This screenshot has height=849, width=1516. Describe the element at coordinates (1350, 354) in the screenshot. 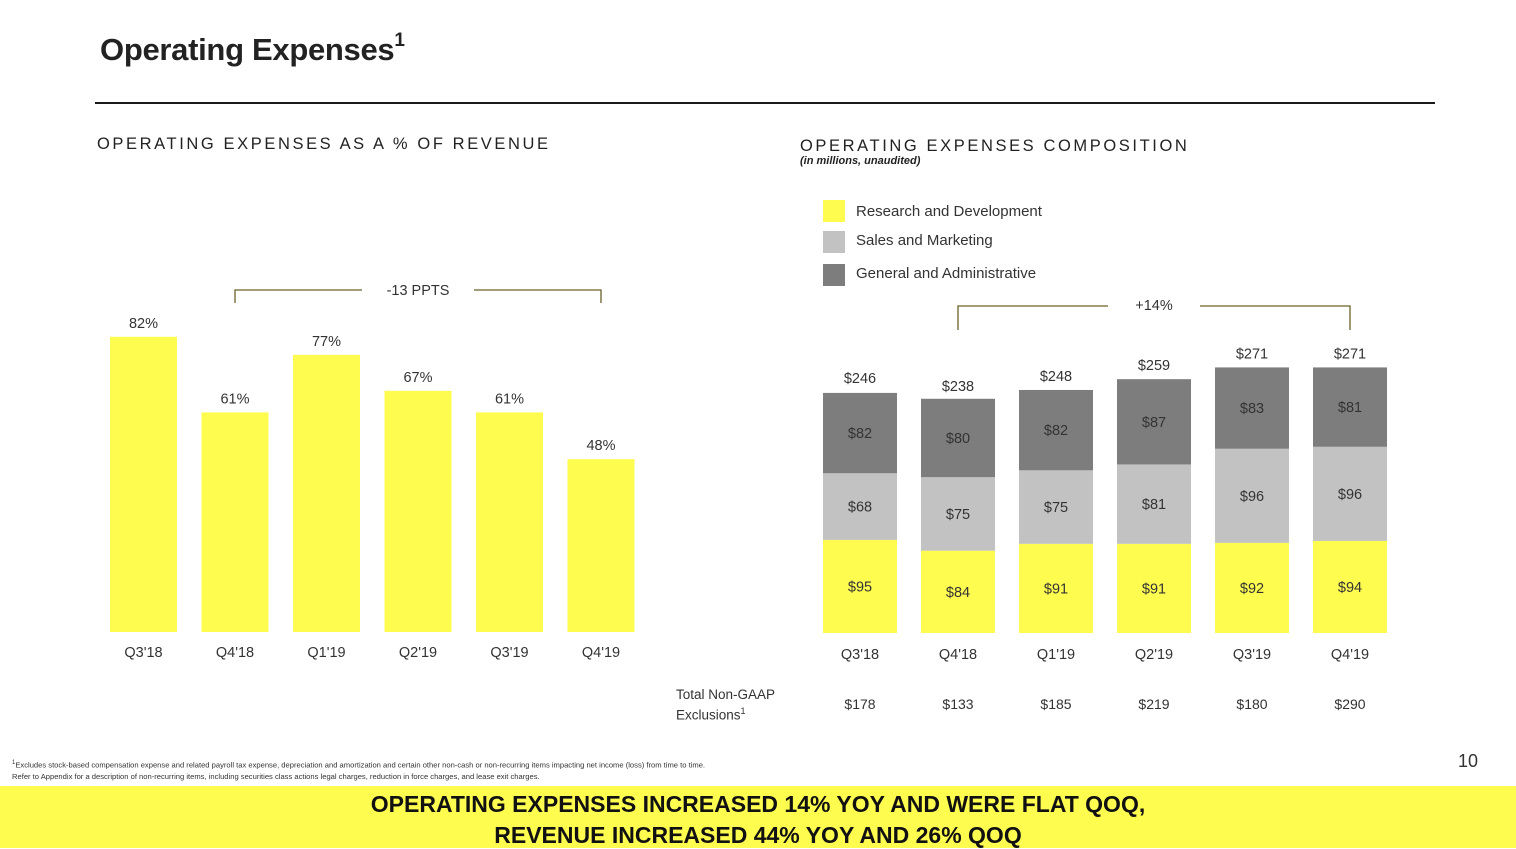

I see `stack-total-5: $271` at that location.